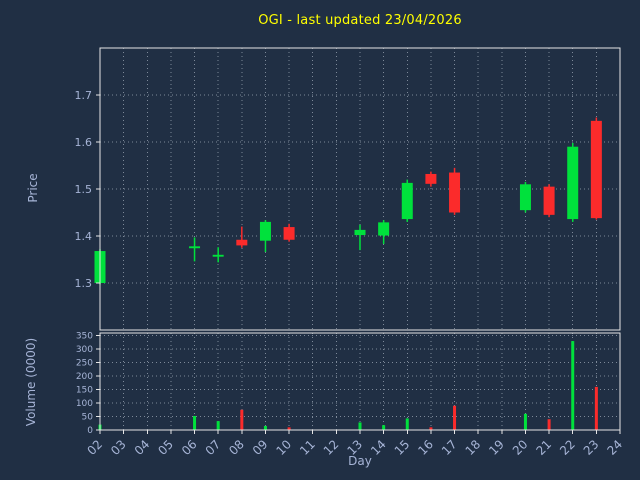 This screenshot has width=640, height=480. I want to click on x-tick-label: 11, so click(307, 447).